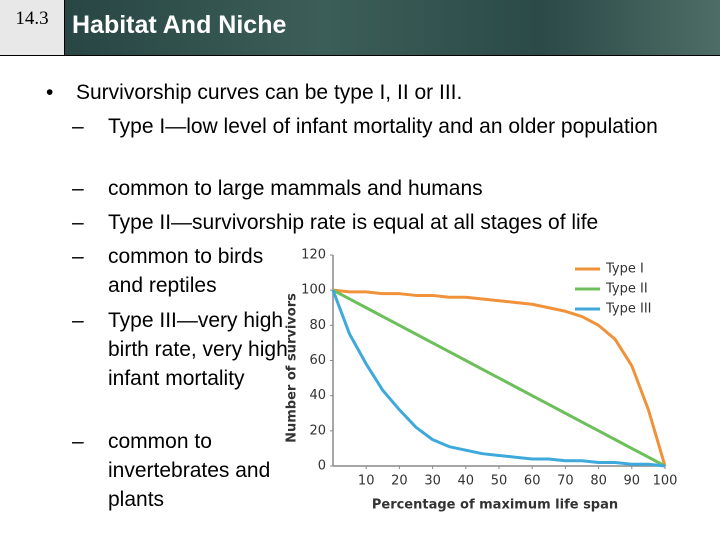  Describe the element at coordinates (432, 481) in the screenshot. I see `x-tick-label: 30` at that location.